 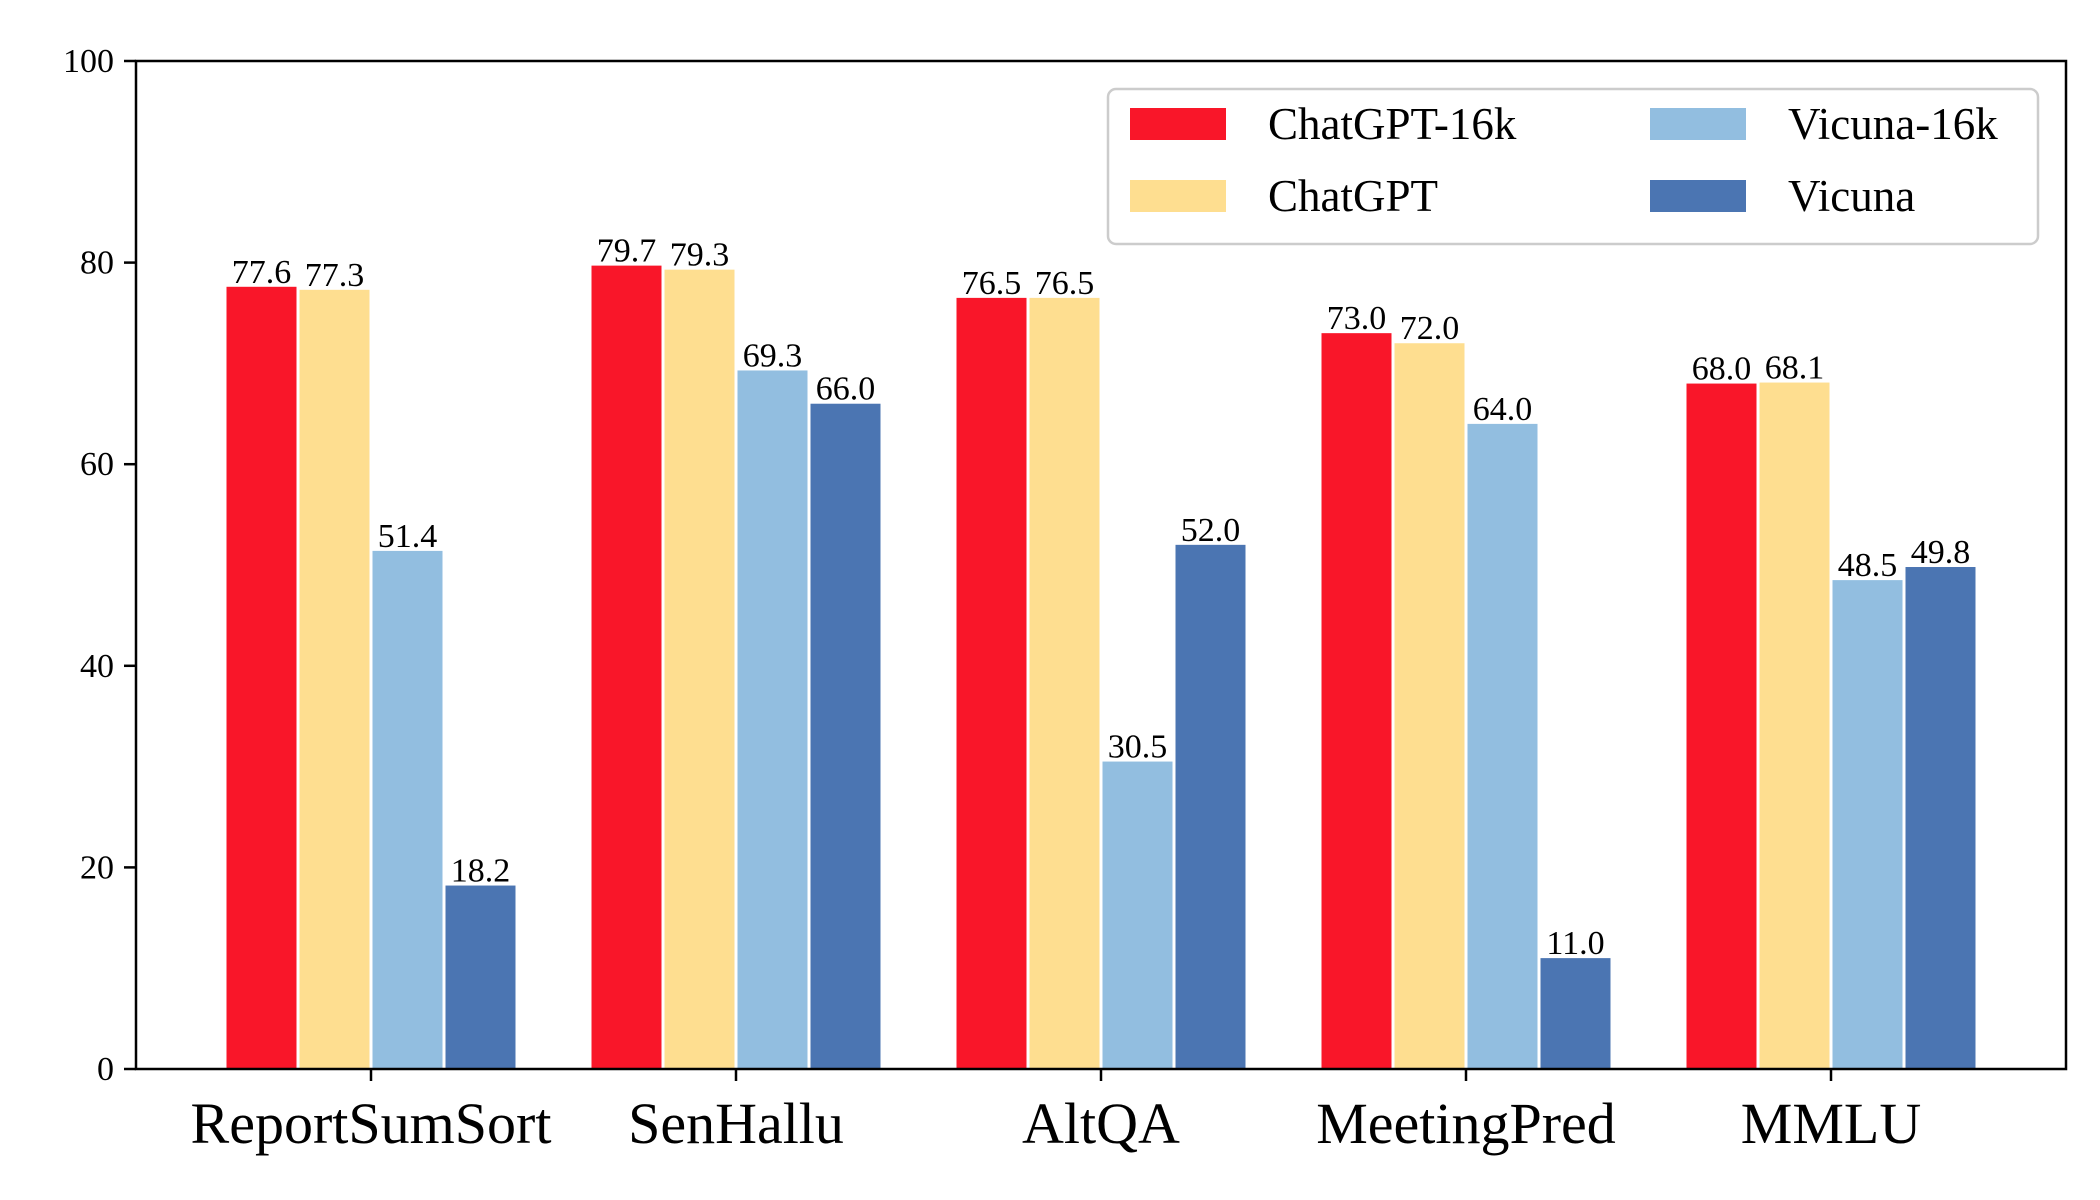 What do you see at coordinates (1575, 1013) in the screenshot?
I see `bar-vicuna-meetingpred` at bounding box center [1575, 1013].